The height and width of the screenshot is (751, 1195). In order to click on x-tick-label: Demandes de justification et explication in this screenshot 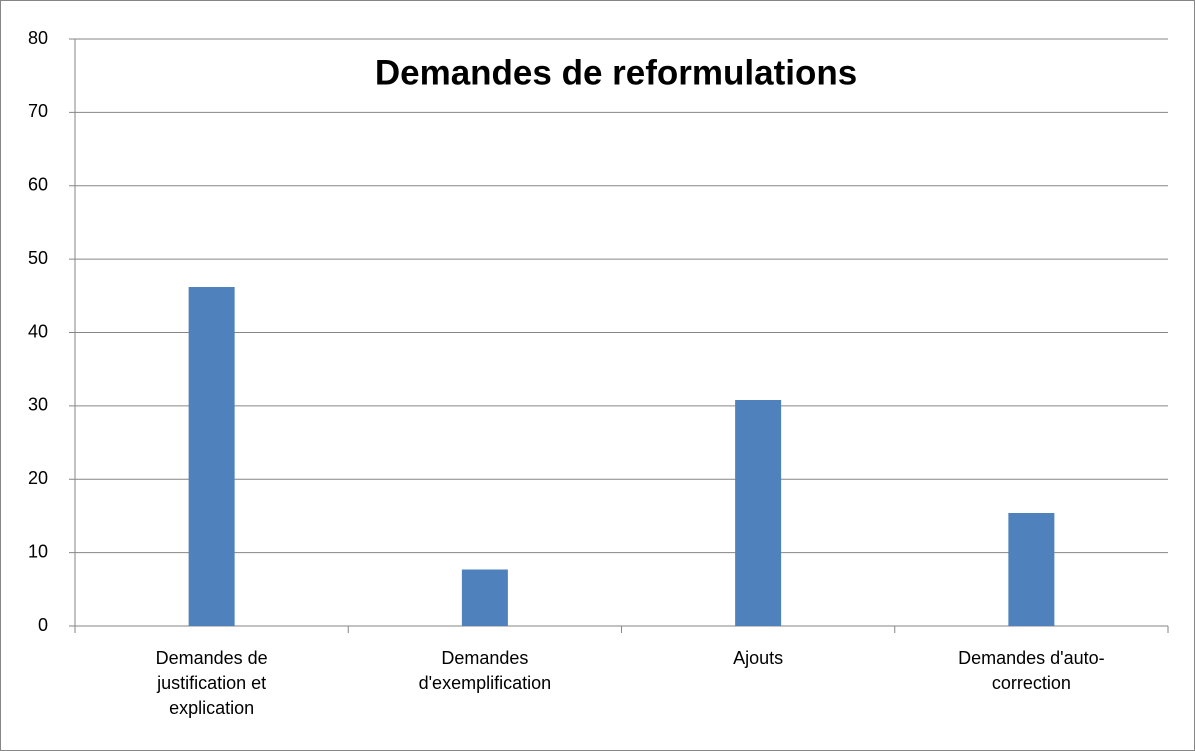, I will do `click(211, 683)`.